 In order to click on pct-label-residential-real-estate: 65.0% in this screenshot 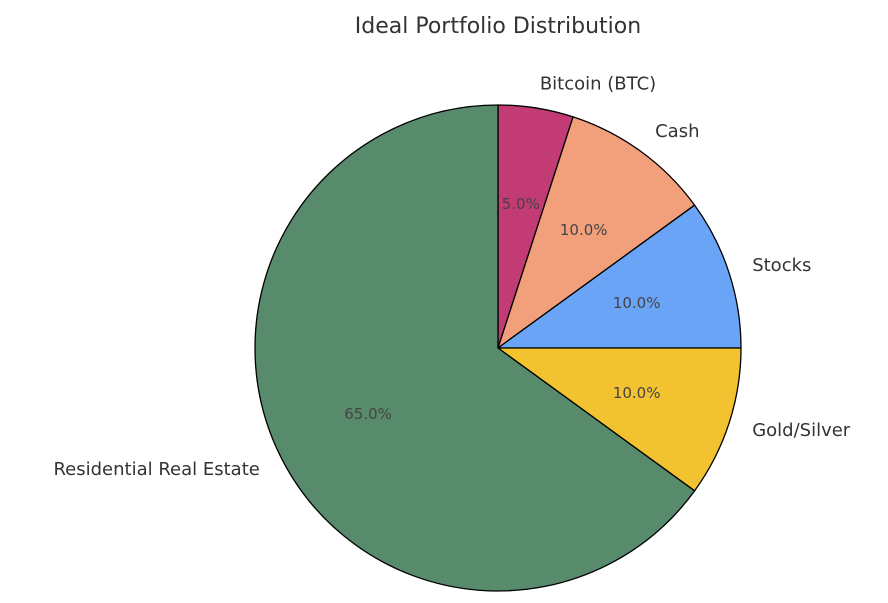, I will do `click(368, 414)`.